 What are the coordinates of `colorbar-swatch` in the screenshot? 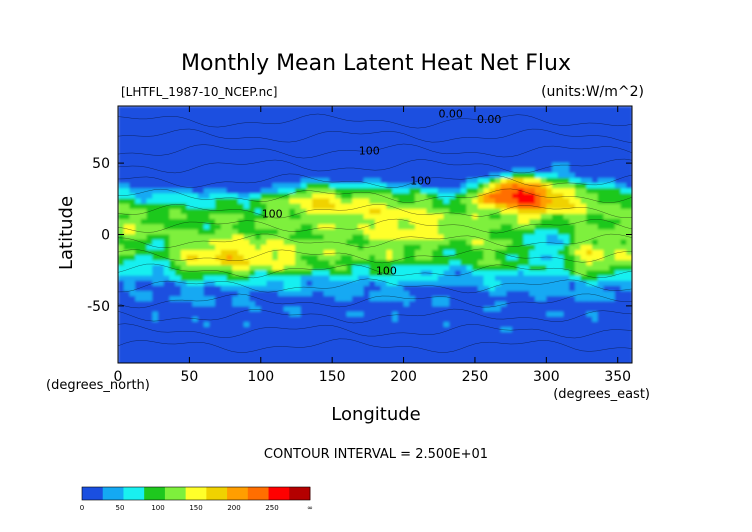 It's located at (258, 493).